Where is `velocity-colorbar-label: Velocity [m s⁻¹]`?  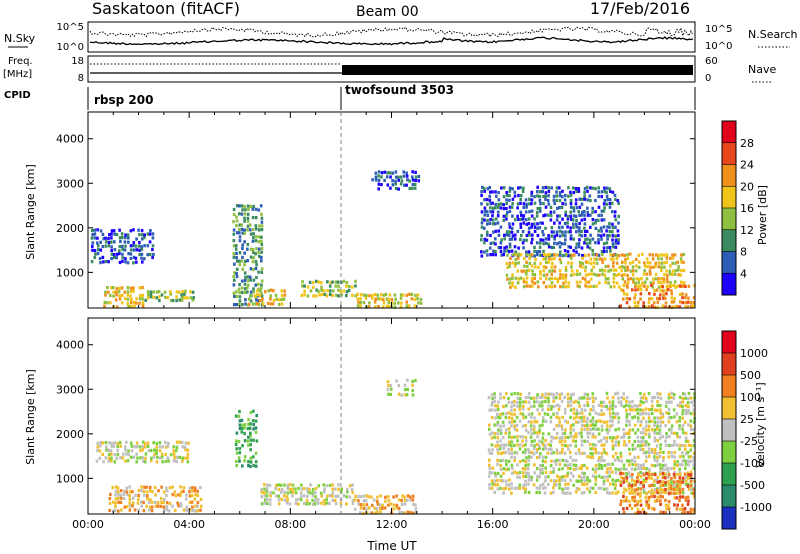 velocity-colorbar-label: Velocity [m s⁻¹] is located at coordinates (760, 424).